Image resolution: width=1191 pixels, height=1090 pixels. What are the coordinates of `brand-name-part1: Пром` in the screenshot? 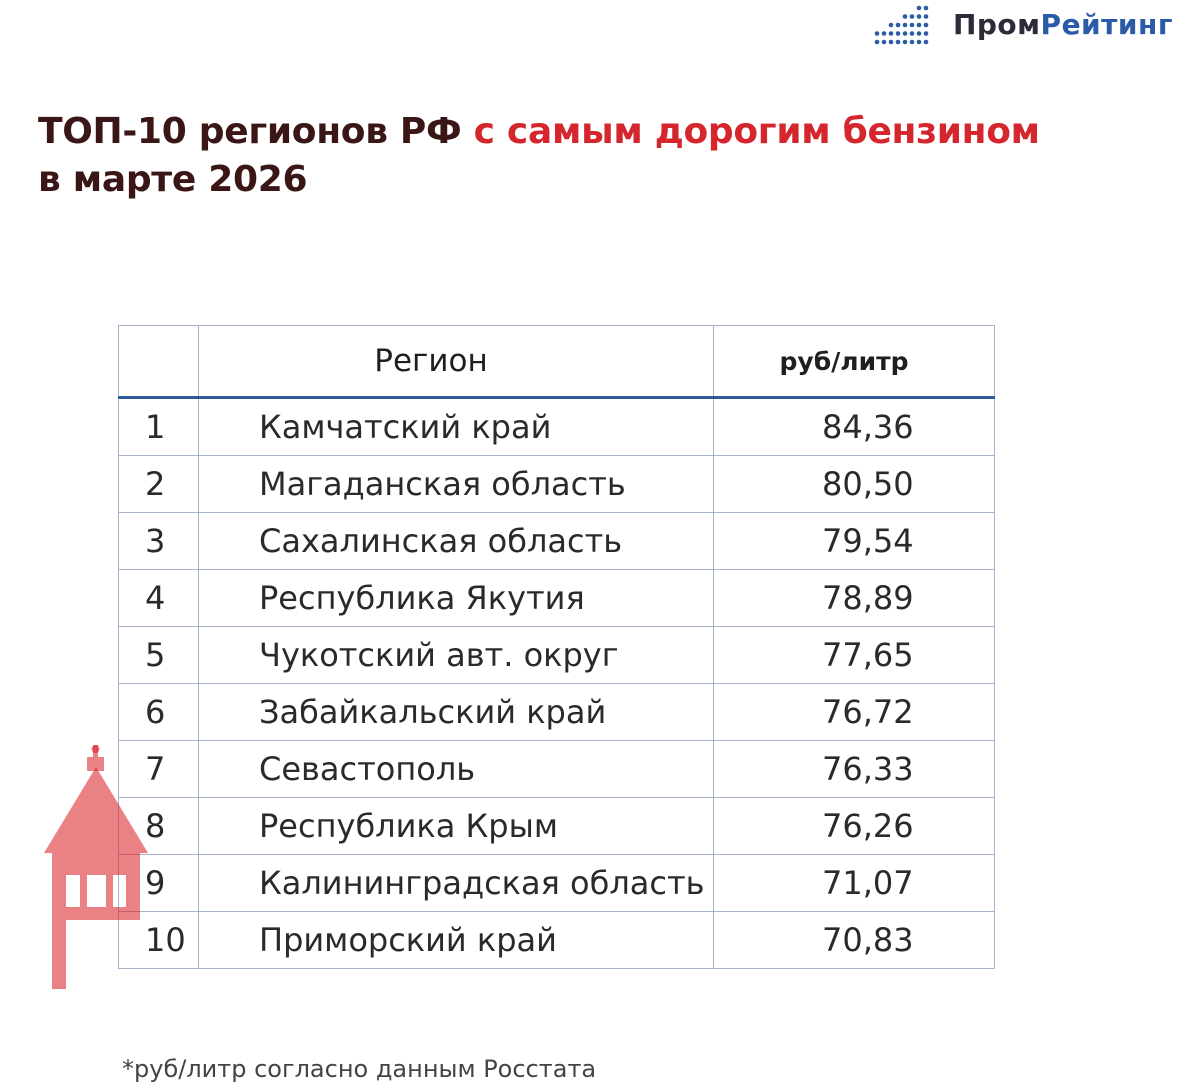 It's located at (996, 24).